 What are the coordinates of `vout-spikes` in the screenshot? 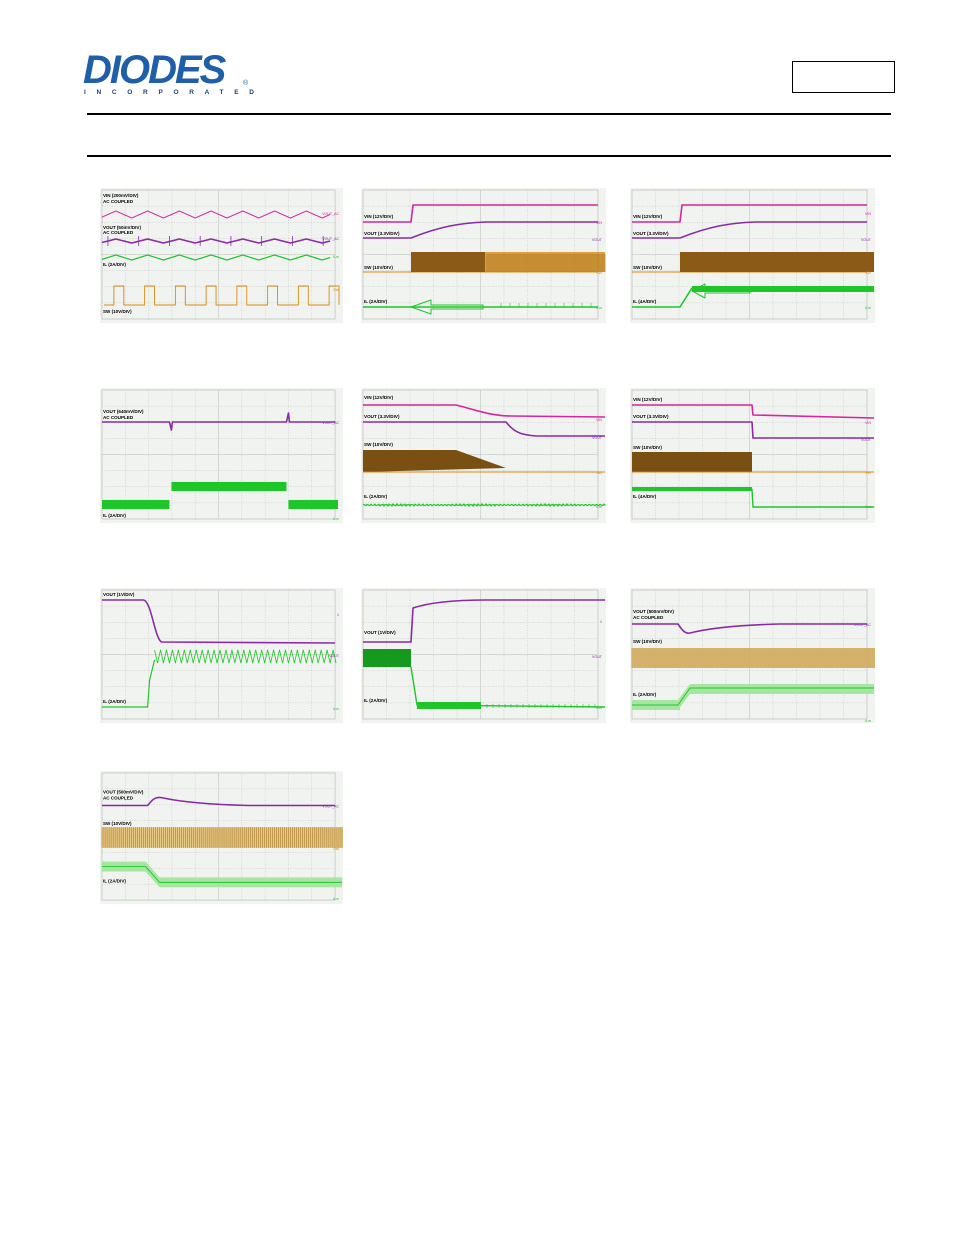 It's located at (215, 241).